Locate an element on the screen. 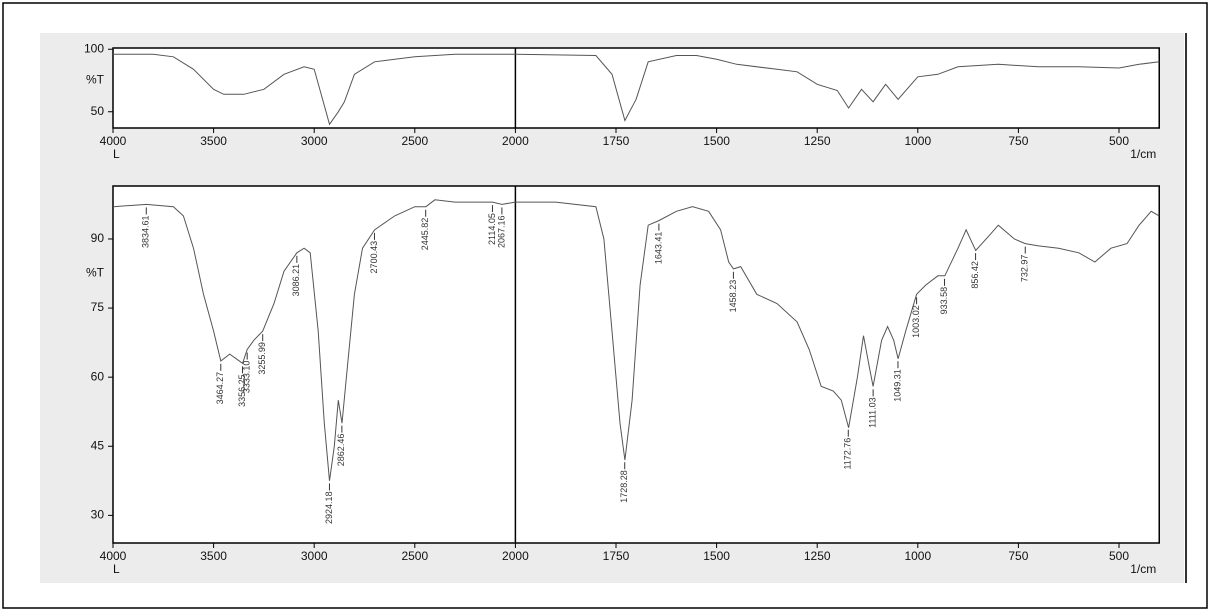 The width and height of the screenshot is (1211, 612). peak-label: 732.97 is located at coordinates (1025, 269).